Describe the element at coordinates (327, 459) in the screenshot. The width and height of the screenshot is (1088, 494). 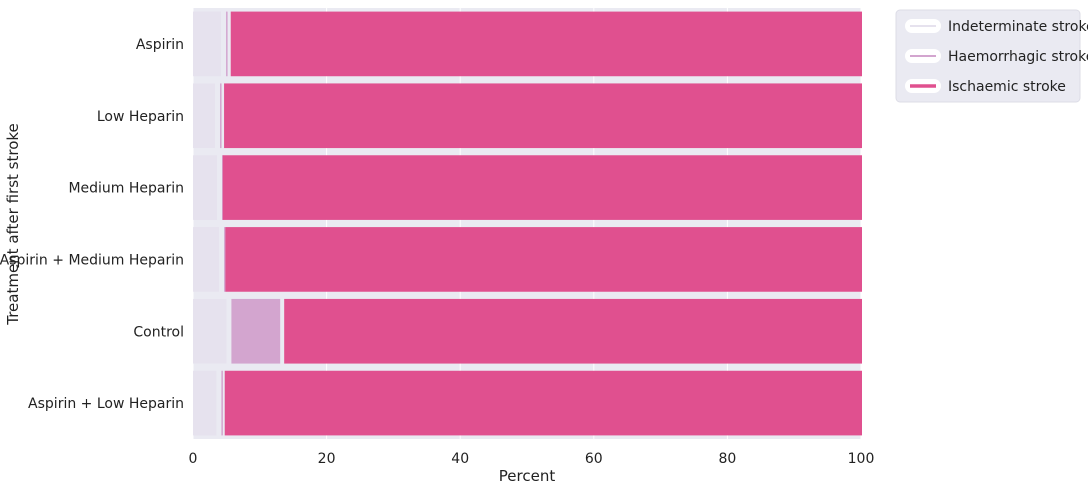
I see `x-tick-label: 20` at that location.